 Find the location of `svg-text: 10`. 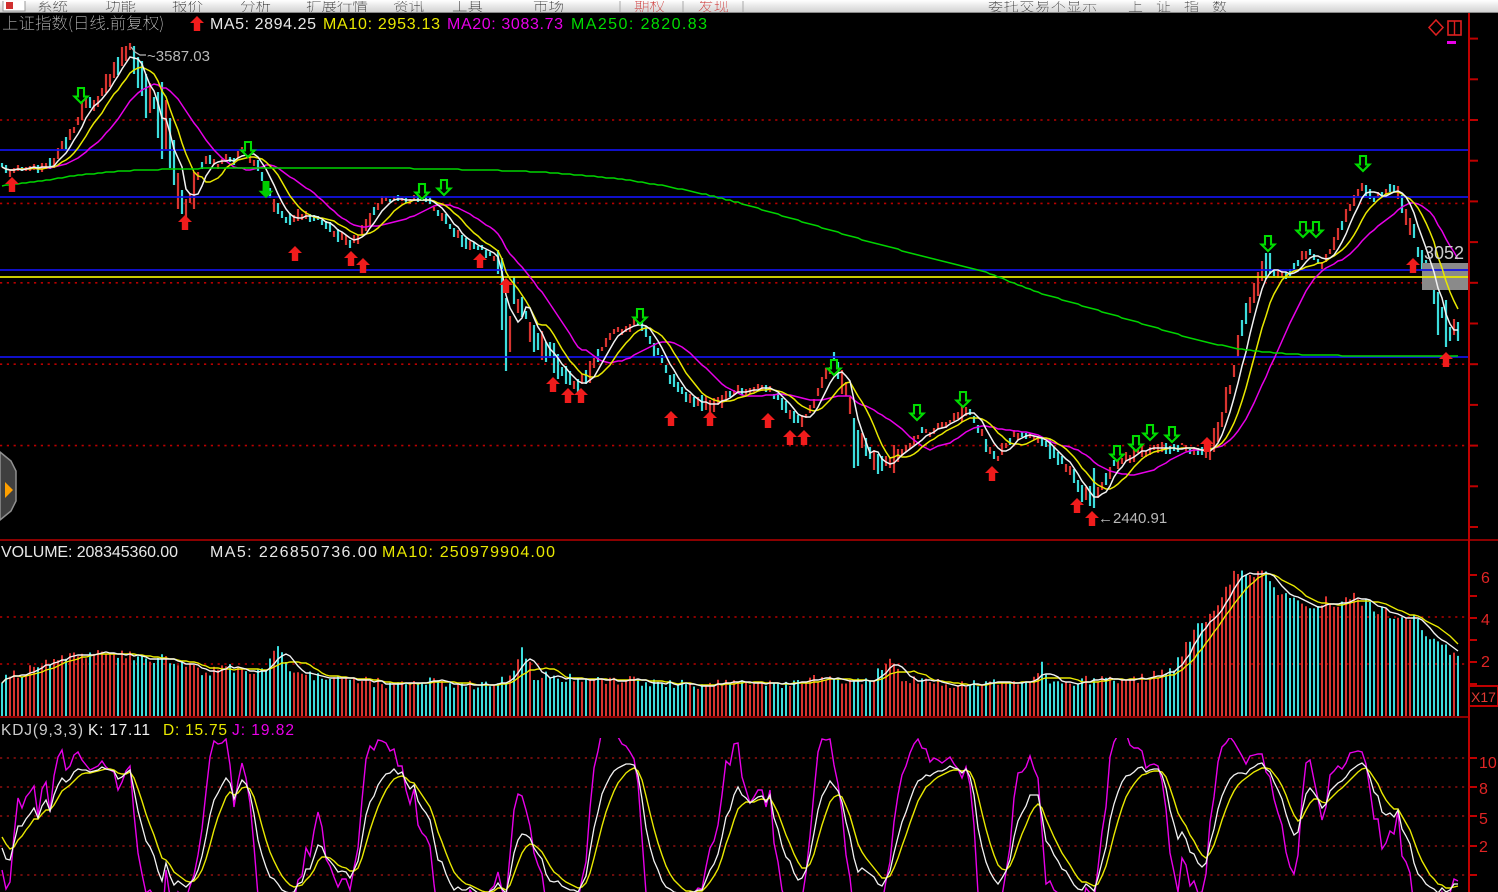

svg-text: 10 is located at coordinates (1488, 763).